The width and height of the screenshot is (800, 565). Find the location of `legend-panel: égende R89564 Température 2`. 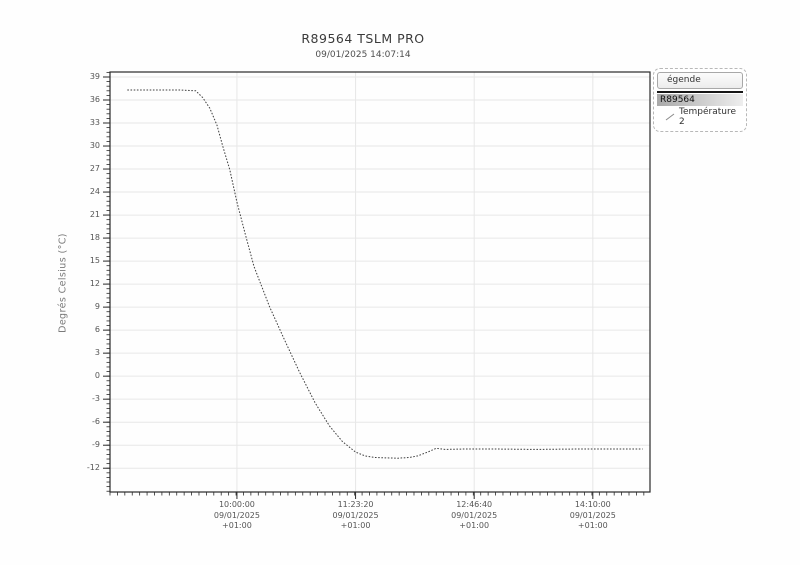

legend-panel: égende R89564 Température 2 is located at coordinates (700, 100).